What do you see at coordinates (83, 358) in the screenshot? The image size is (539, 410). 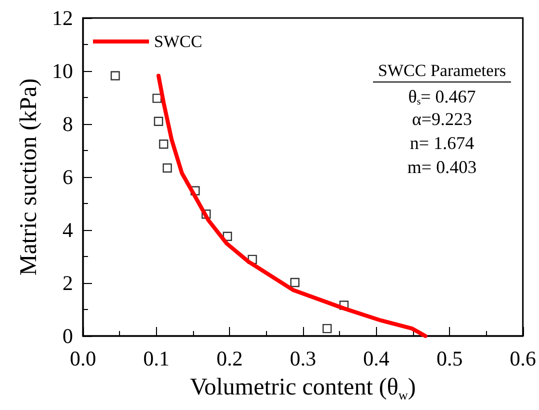 I see `x-tick-label: 0.0` at bounding box center [83, 358].